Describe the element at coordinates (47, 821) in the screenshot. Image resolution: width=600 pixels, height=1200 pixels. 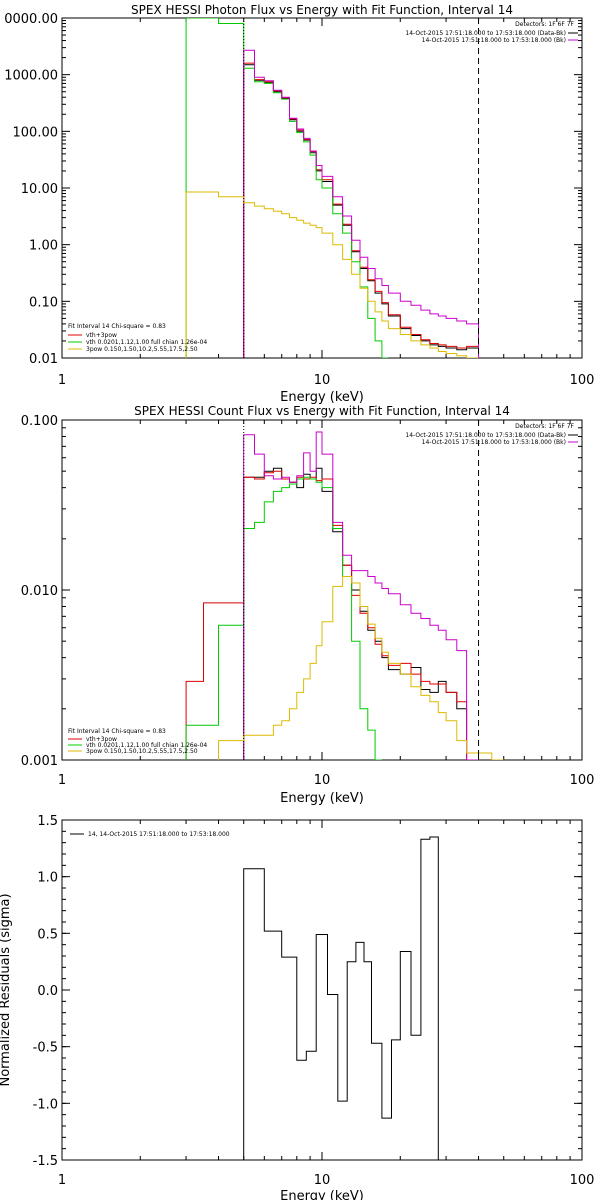
I see `y-tick-label: 1.5` at that location.